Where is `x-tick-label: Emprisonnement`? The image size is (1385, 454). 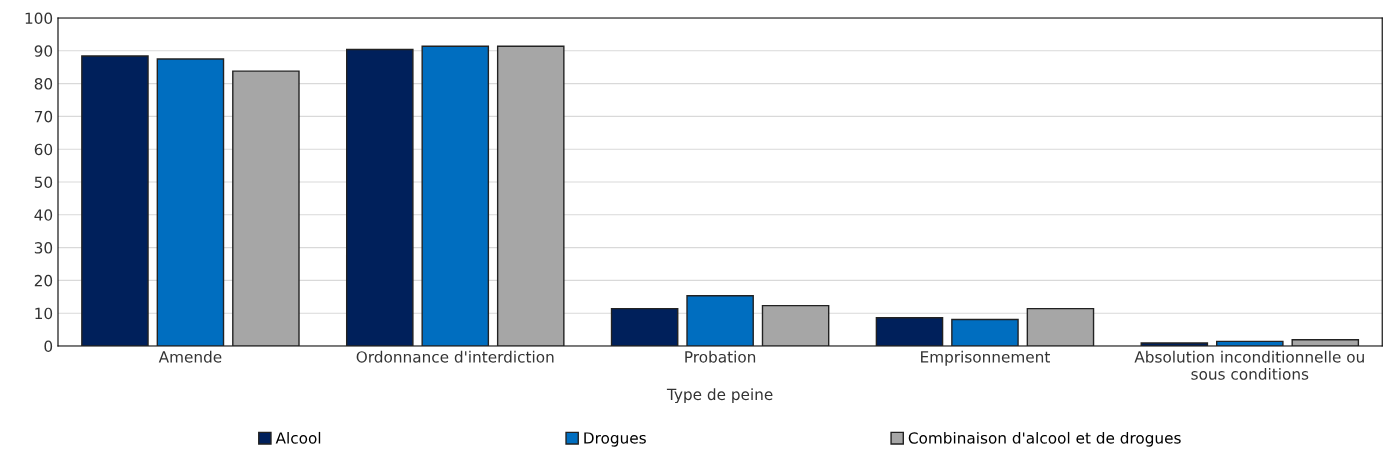 x-tick-label: Emprisonnement is located at coordinates (985, 358).